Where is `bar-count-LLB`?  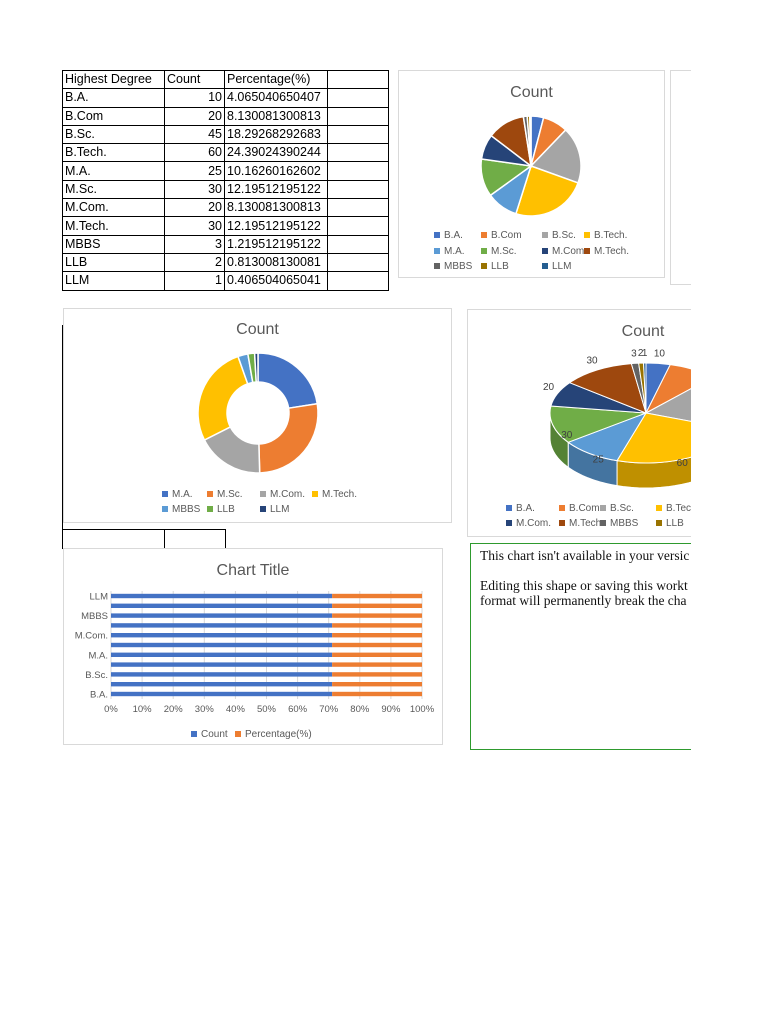
bar-count-LLB is located at coordinates (222, 605).